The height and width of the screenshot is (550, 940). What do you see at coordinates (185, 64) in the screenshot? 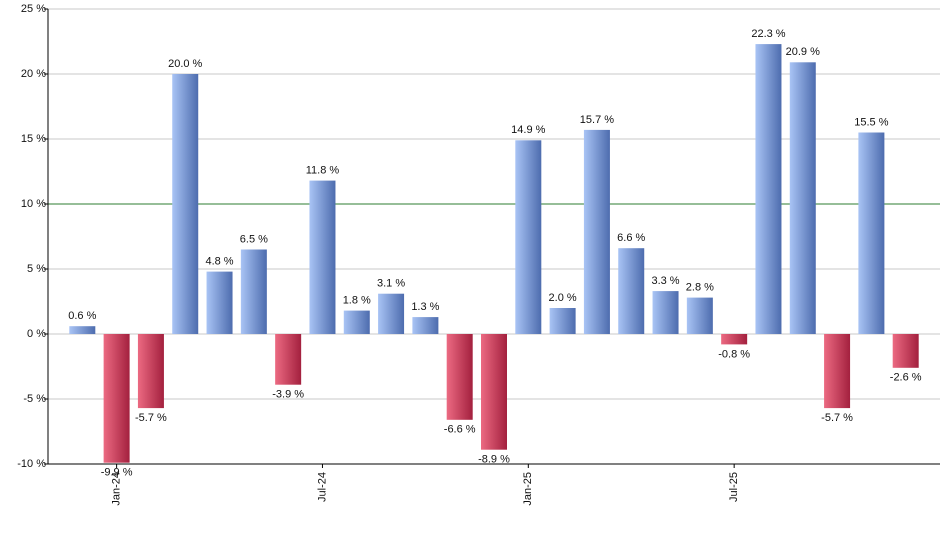
I see `value-label: 20.0 %` at bounding box center [185, 64].